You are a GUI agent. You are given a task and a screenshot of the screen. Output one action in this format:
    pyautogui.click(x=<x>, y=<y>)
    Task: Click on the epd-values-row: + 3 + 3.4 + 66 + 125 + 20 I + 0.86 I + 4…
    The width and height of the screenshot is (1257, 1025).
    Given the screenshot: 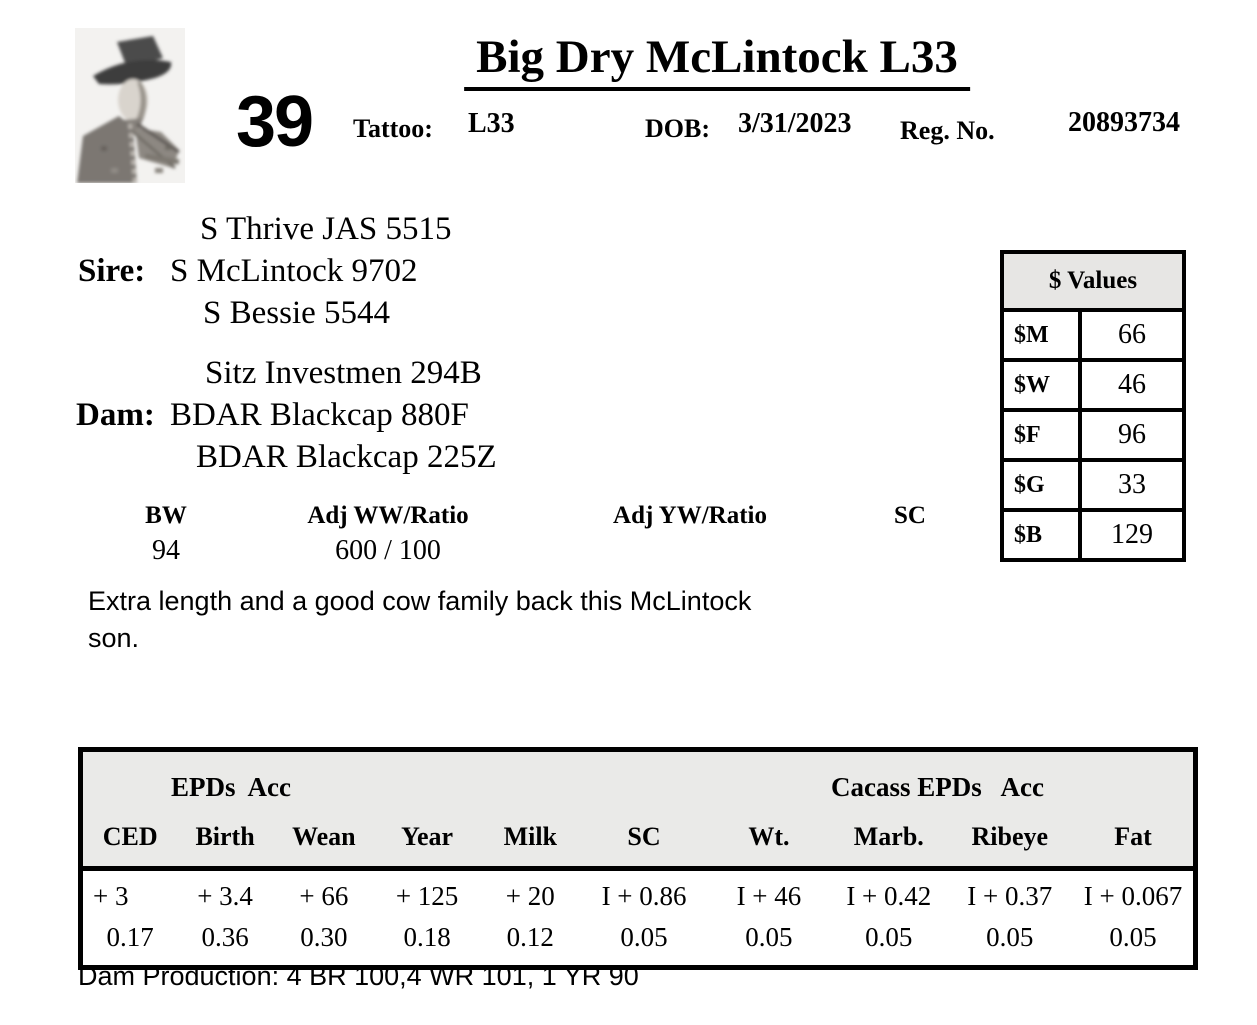 What is the action you would take?
    pyautogui.click(x=638, y=896)
    